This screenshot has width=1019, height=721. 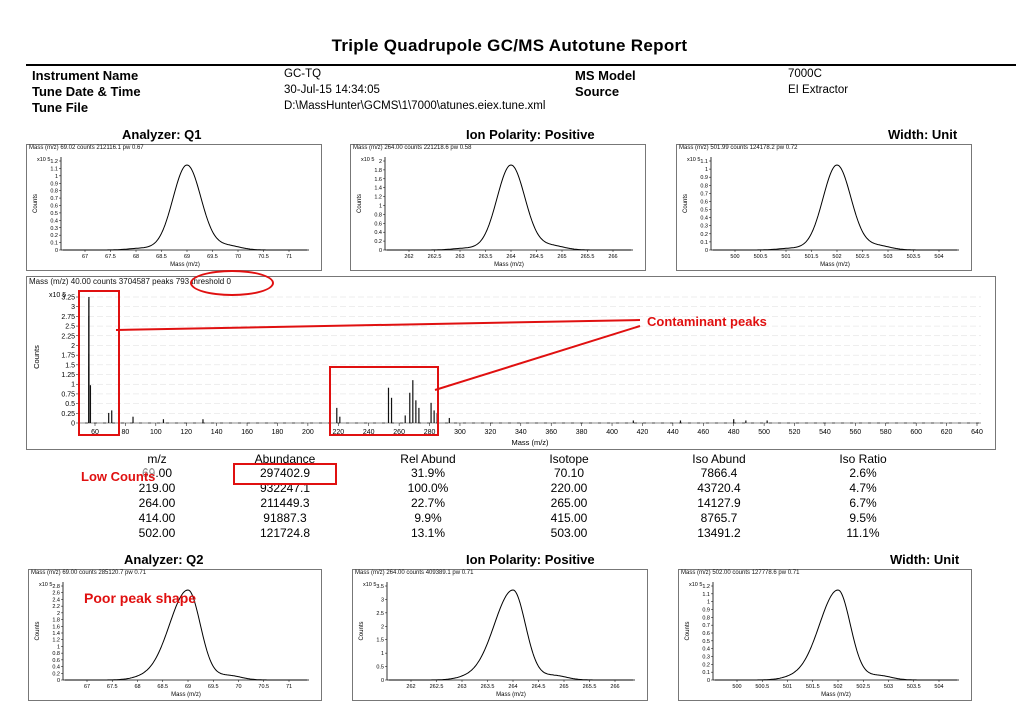 What do you see at coordinates (537, 358) in the screenshot?
I see `arrow-line-mid` at bounding box center [537, 358].